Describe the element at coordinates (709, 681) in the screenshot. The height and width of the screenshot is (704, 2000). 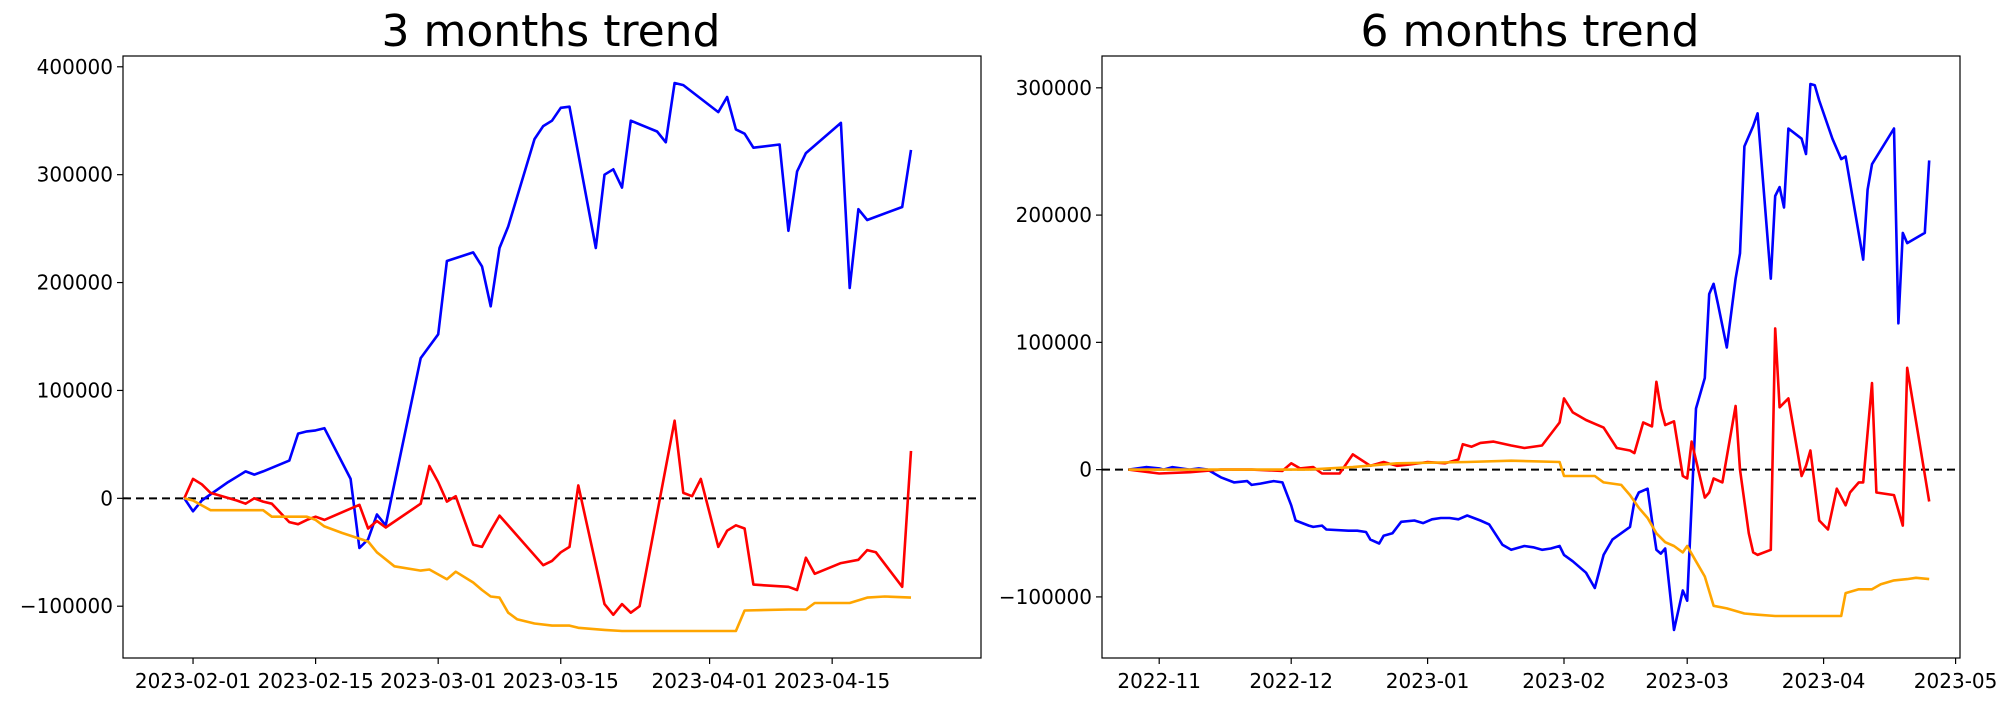
I see `x-tick-label: 2023-04-01` at that location.